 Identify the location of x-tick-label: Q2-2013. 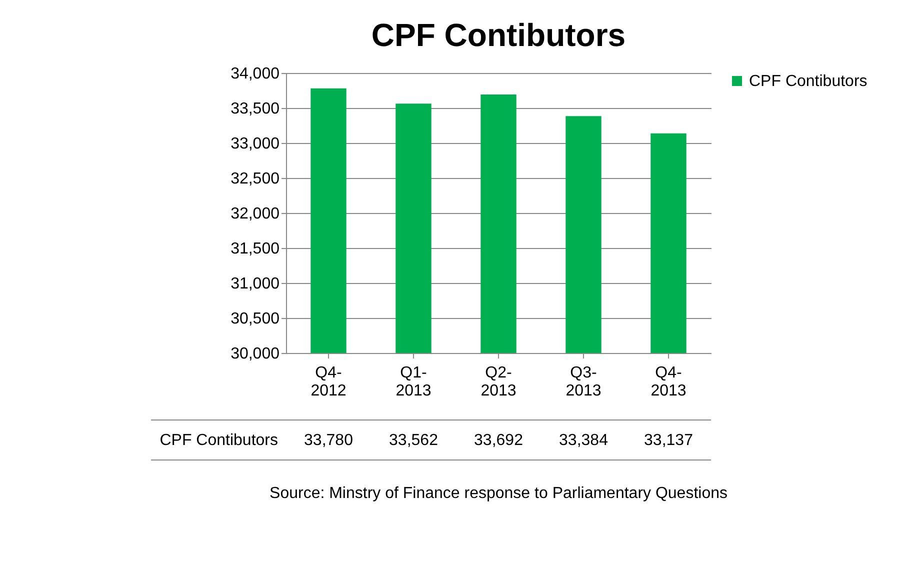
(498, 382).